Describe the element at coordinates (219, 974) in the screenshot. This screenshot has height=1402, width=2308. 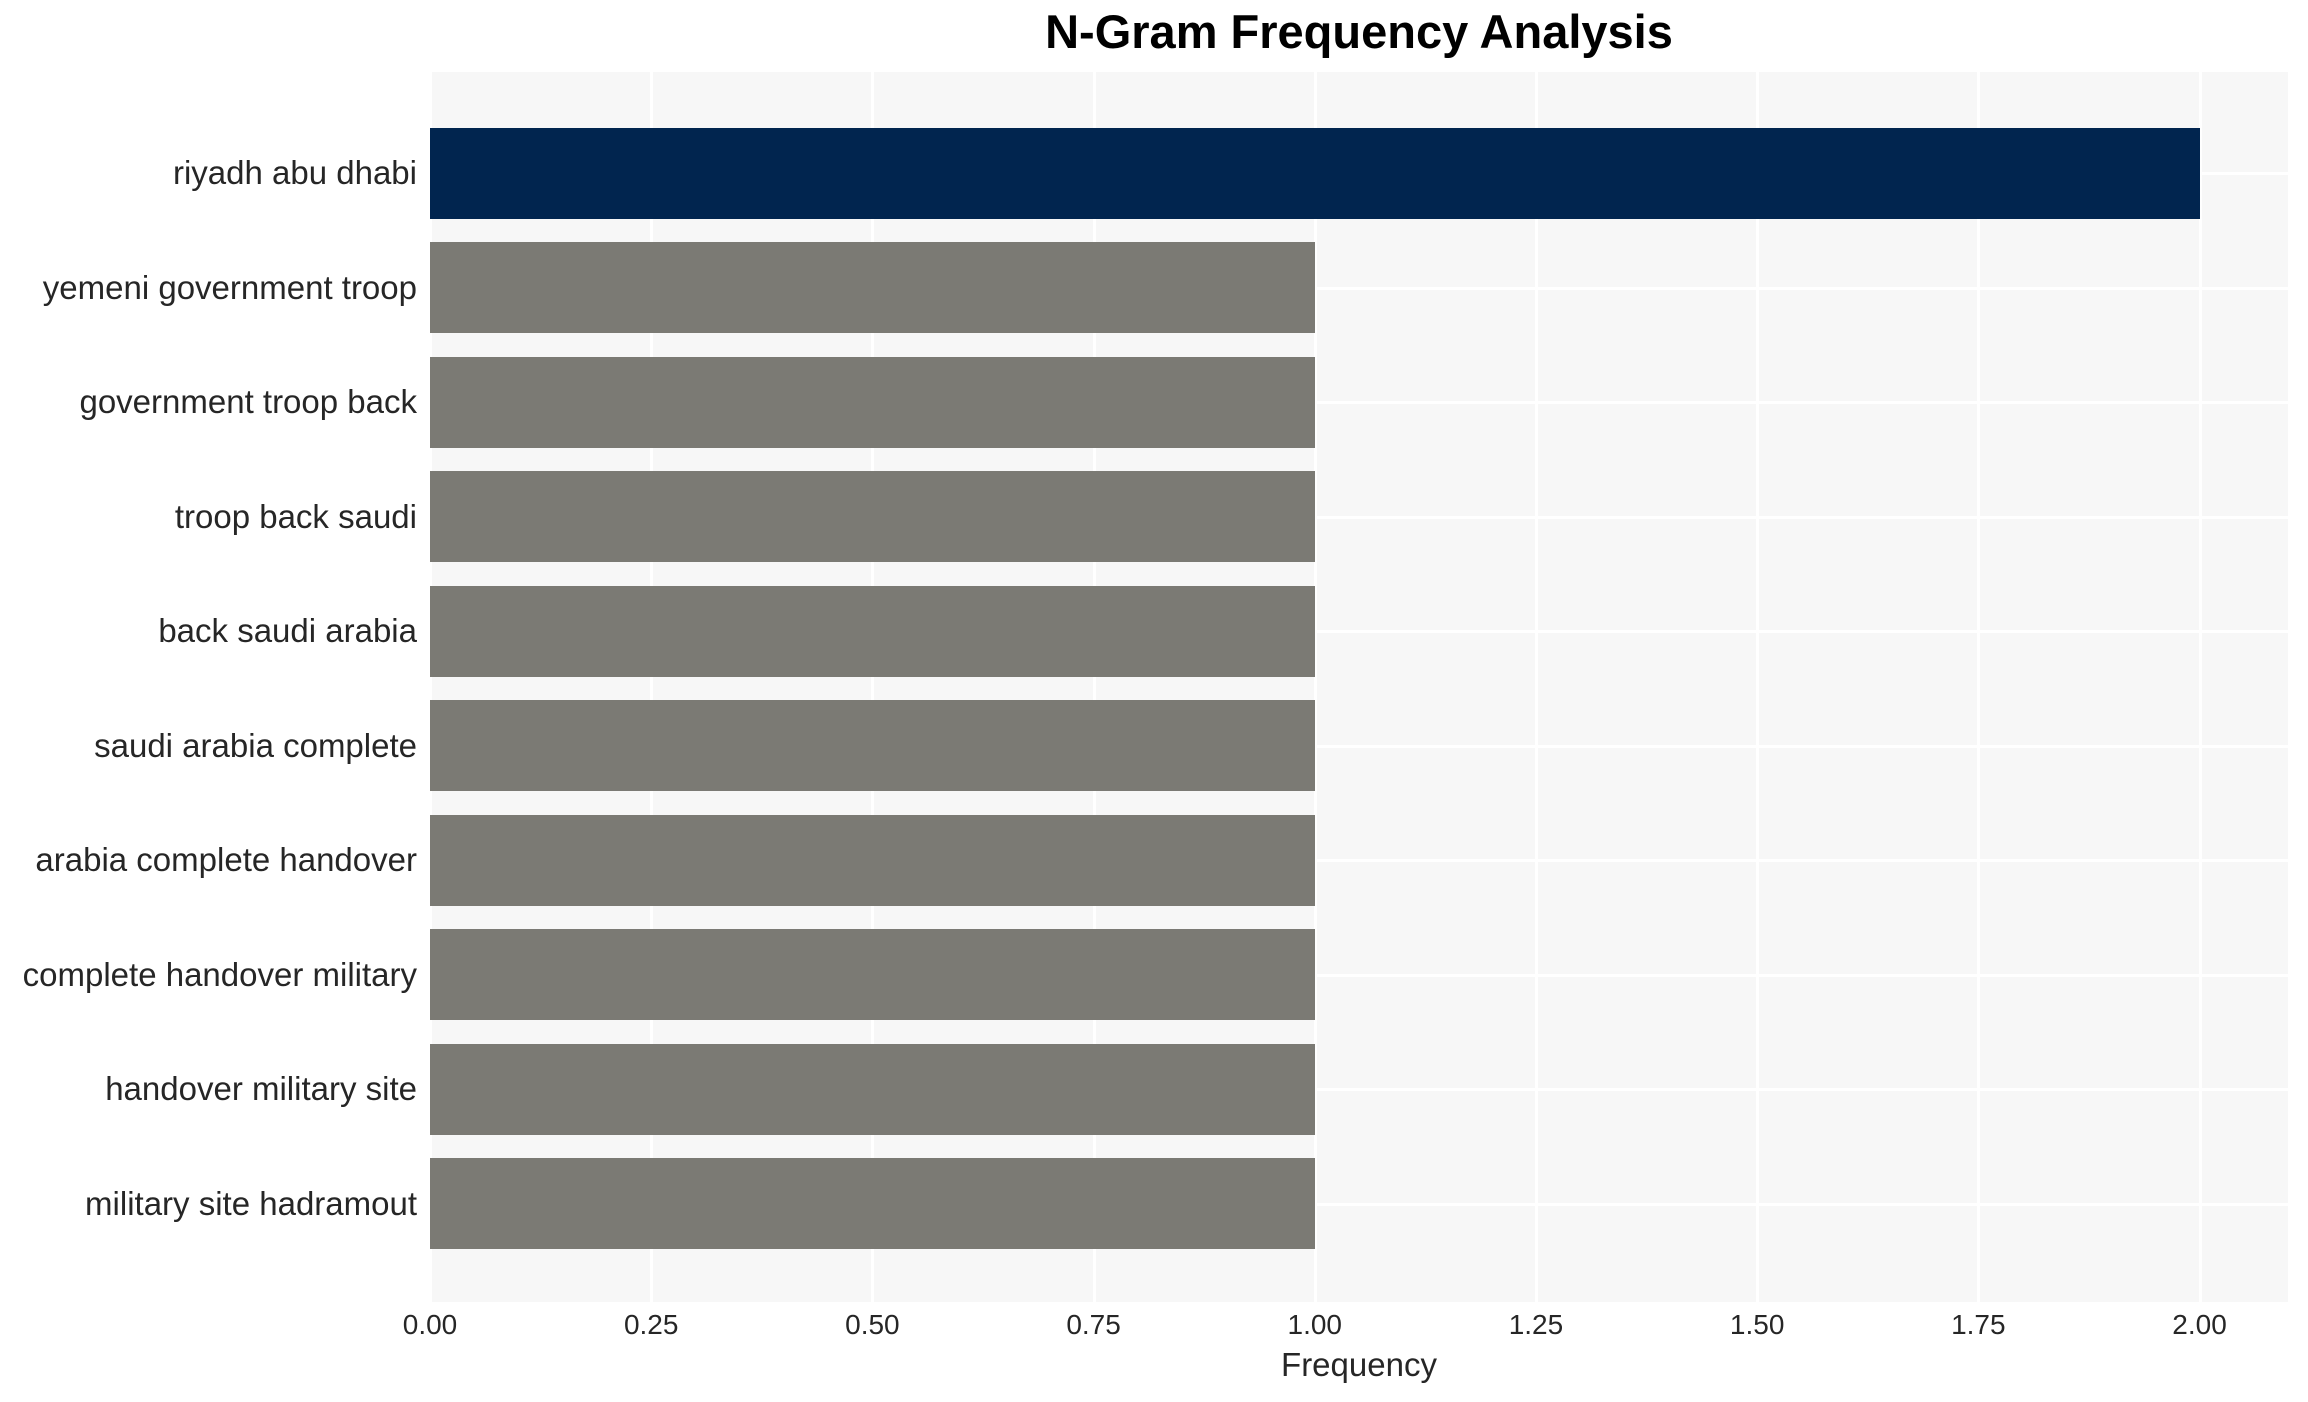
I see `y-tick-label: complete handover military` at that location.